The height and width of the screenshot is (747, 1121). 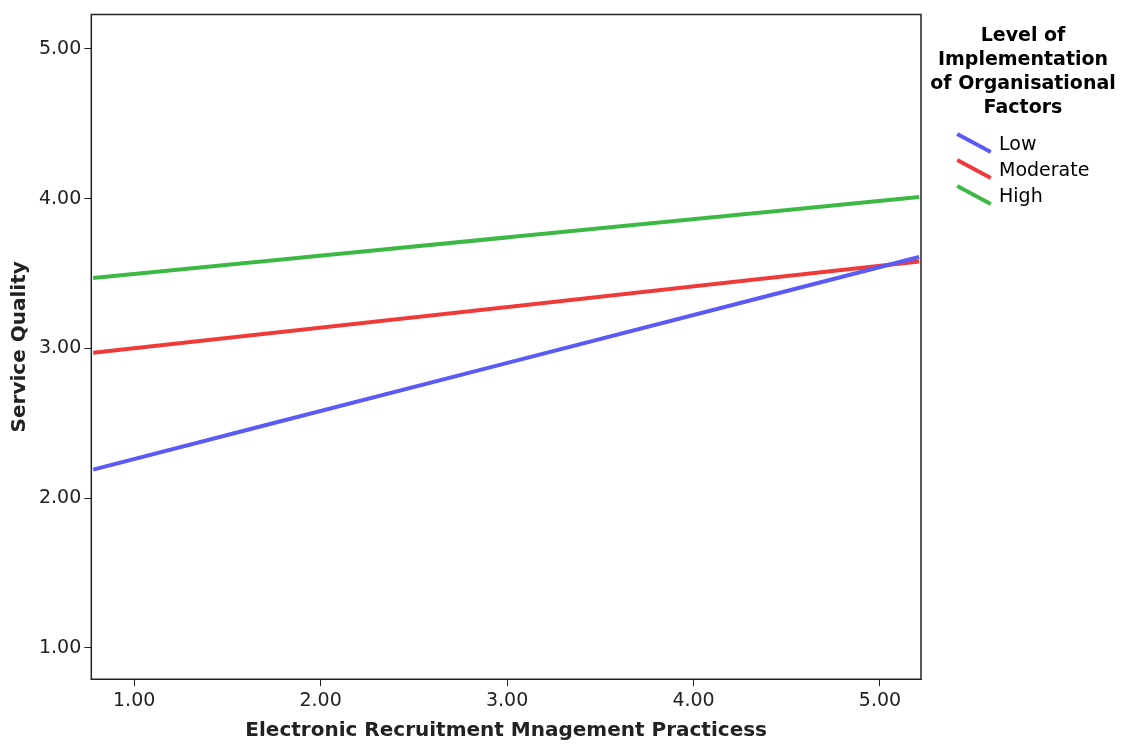 What do you see at coordinates (60, 346) in the screenshot?
I see `y-tick-label: 3.00` at bounding box center [60, 346].